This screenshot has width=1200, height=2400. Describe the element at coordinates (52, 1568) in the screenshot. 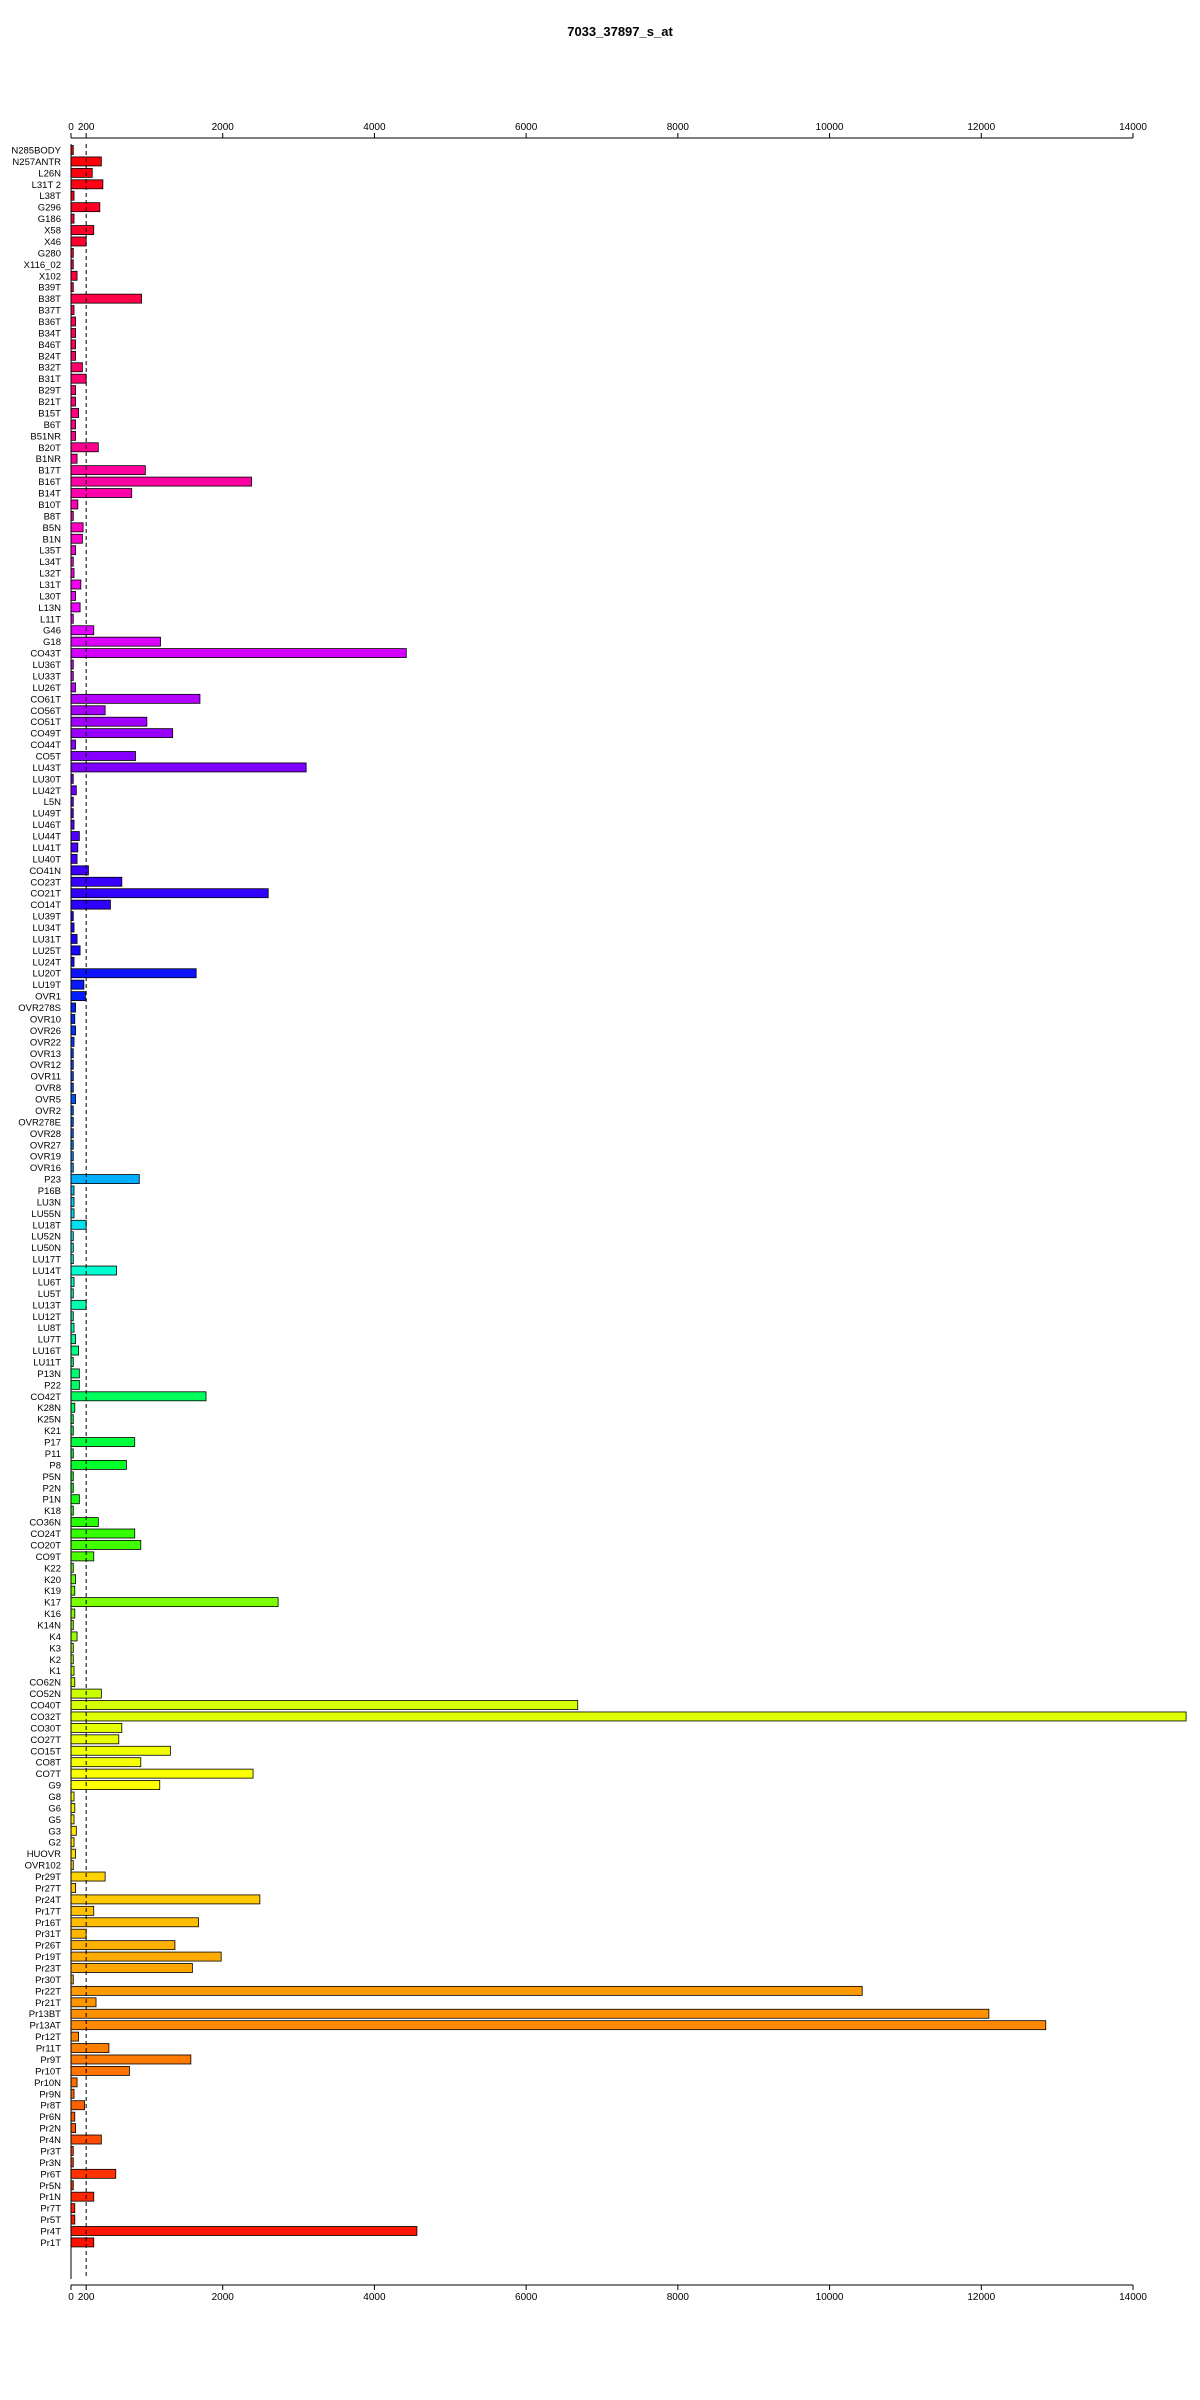

I see `category-label: K22` at that location.